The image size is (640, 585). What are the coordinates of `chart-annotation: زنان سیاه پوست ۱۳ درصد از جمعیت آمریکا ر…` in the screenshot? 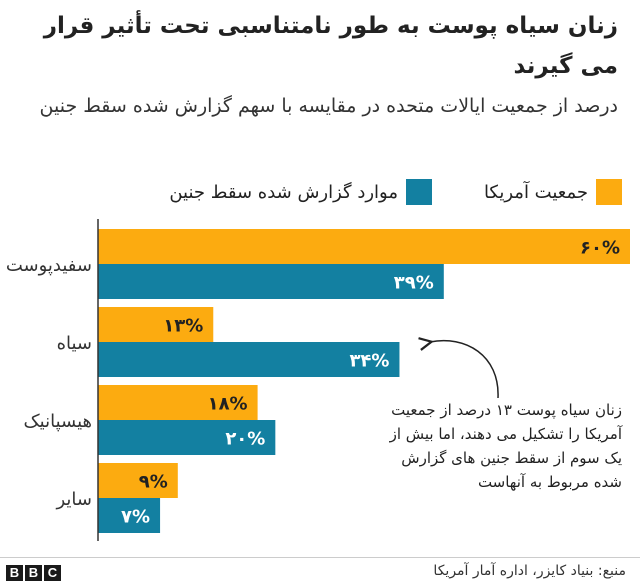 It's located at (505, 446).